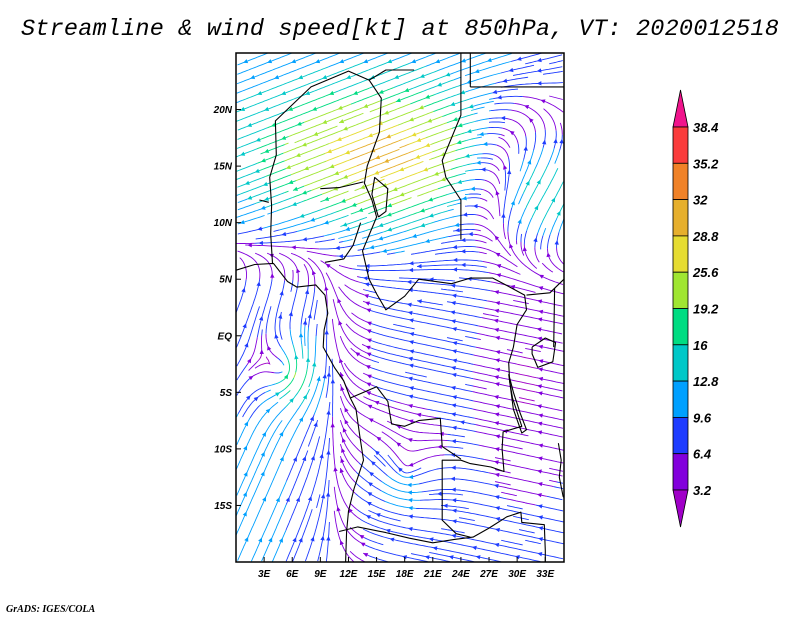 This screenshot has width=800, height=618. Describe the element at coordinates (702, 417) in the screenshot. I see `colorbar-label: 9.6` at that location.